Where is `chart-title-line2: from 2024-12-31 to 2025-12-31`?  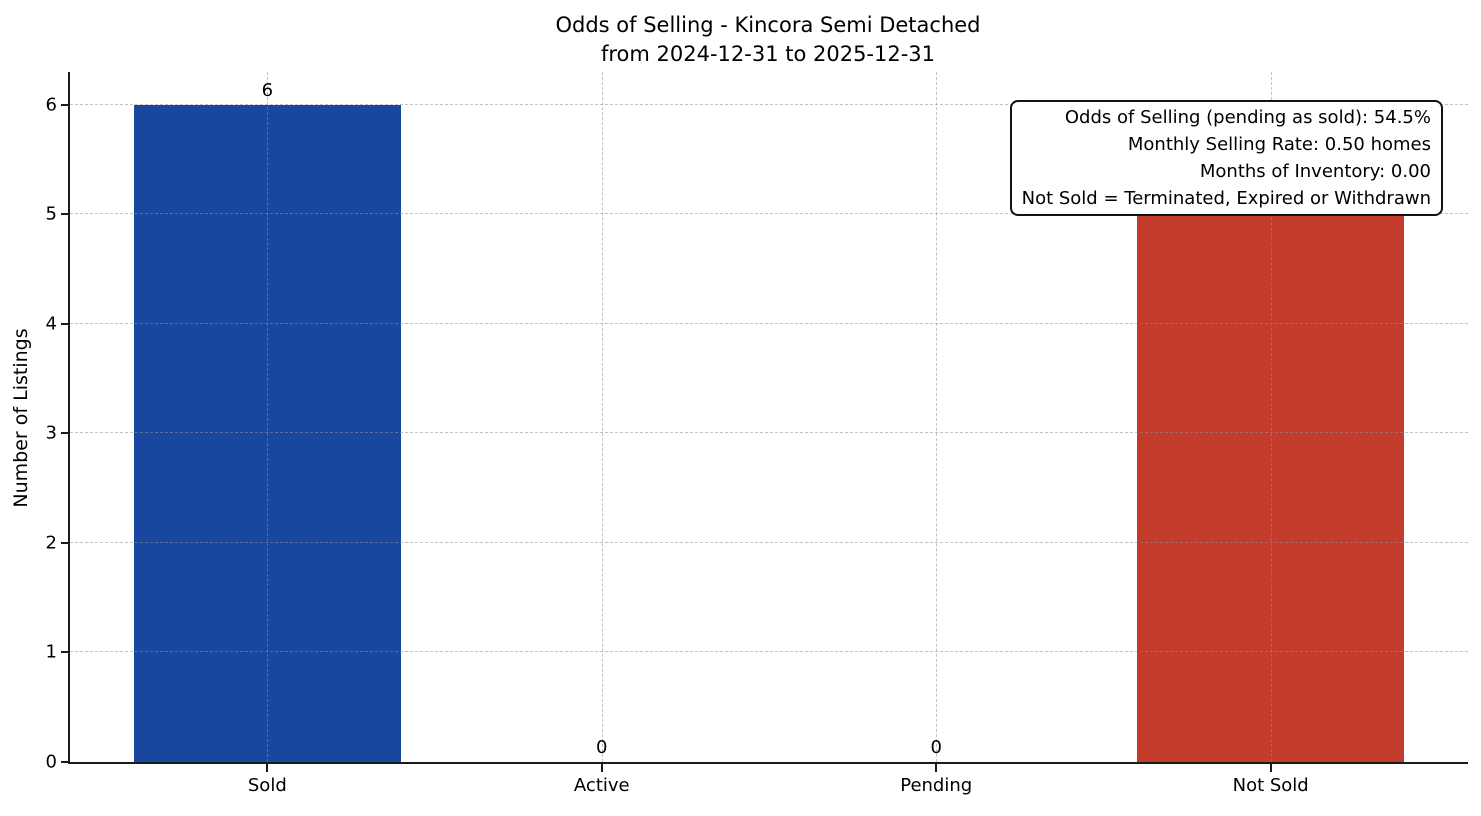 chart-title-line2: from 2024-12-31 to 2025-12-31 is located at coordinates (768, 54).